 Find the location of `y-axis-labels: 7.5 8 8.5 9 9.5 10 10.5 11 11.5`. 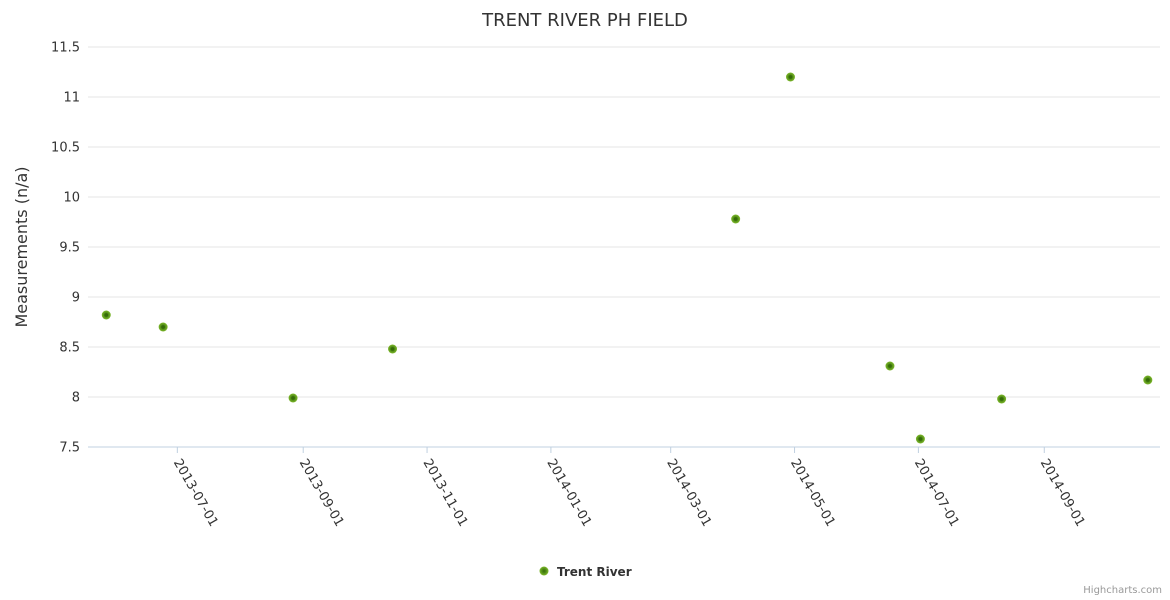

y-axis-labels: 7.5 8 8.5 9 9.5 10 10.5 11 11.5 is located at coordinates (65, 248).